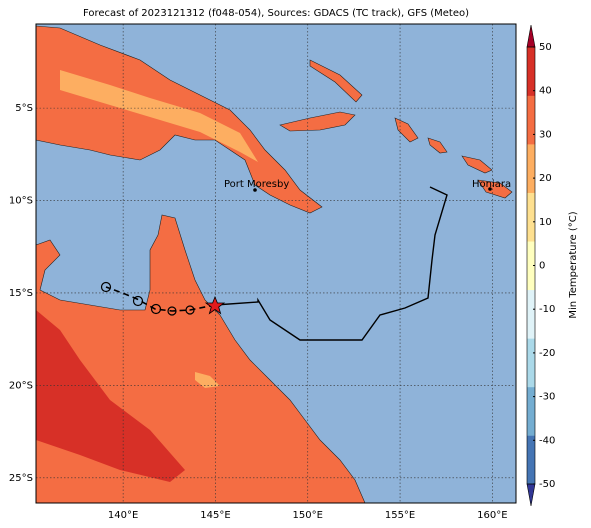 The width and height of the screenshot is (591, 528). Describe the element at coordinates (547, 353) in the screenshot. I see `colorbar-tick-label: -20` at that location.